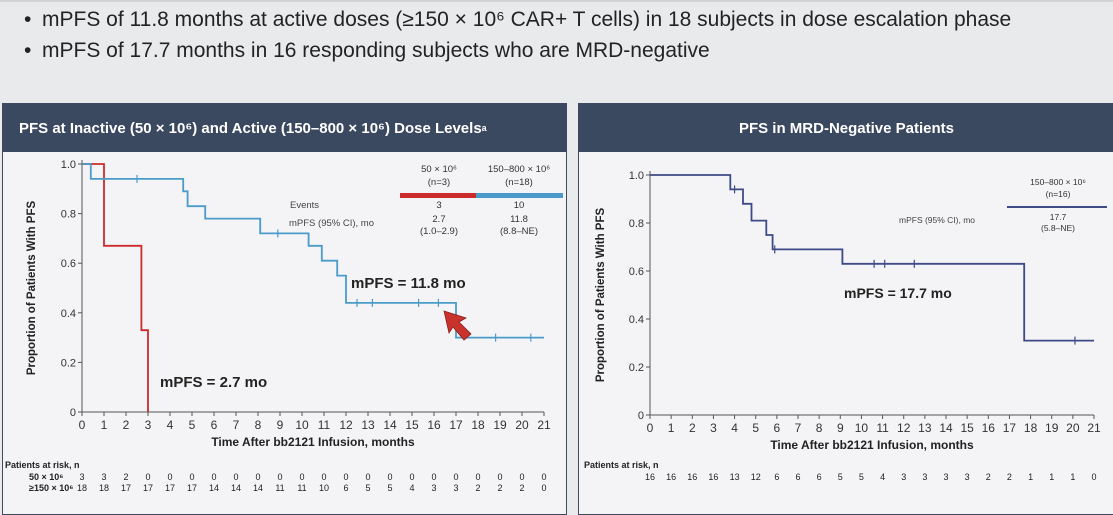  I want to click on left-chart-at-risk-value: 11, so click(279, 488).